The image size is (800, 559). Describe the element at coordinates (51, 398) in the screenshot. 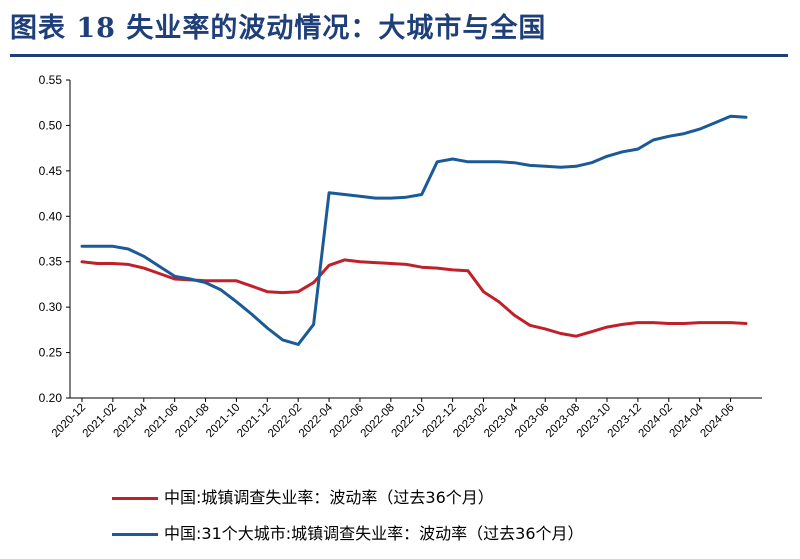

I see `y-tick-label: 0.20` at that location.